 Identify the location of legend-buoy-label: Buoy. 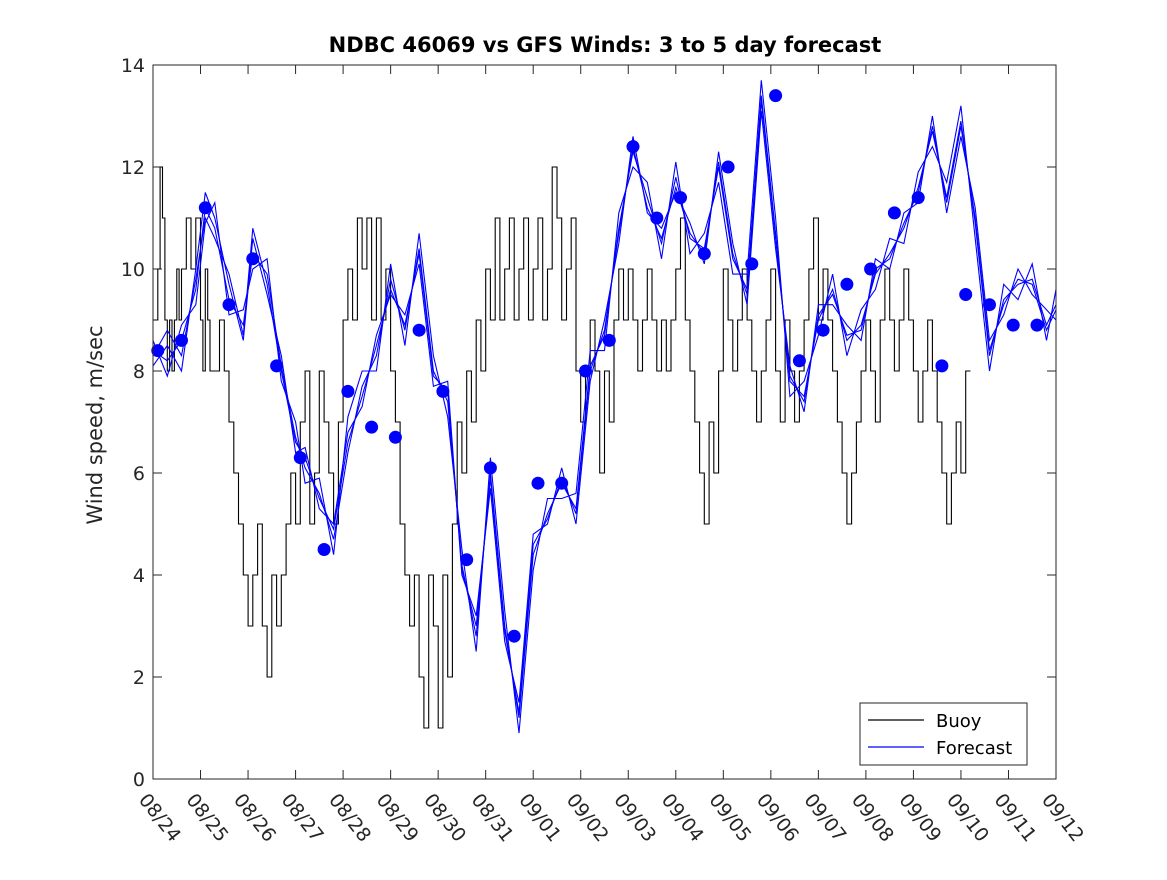
(959, 721).